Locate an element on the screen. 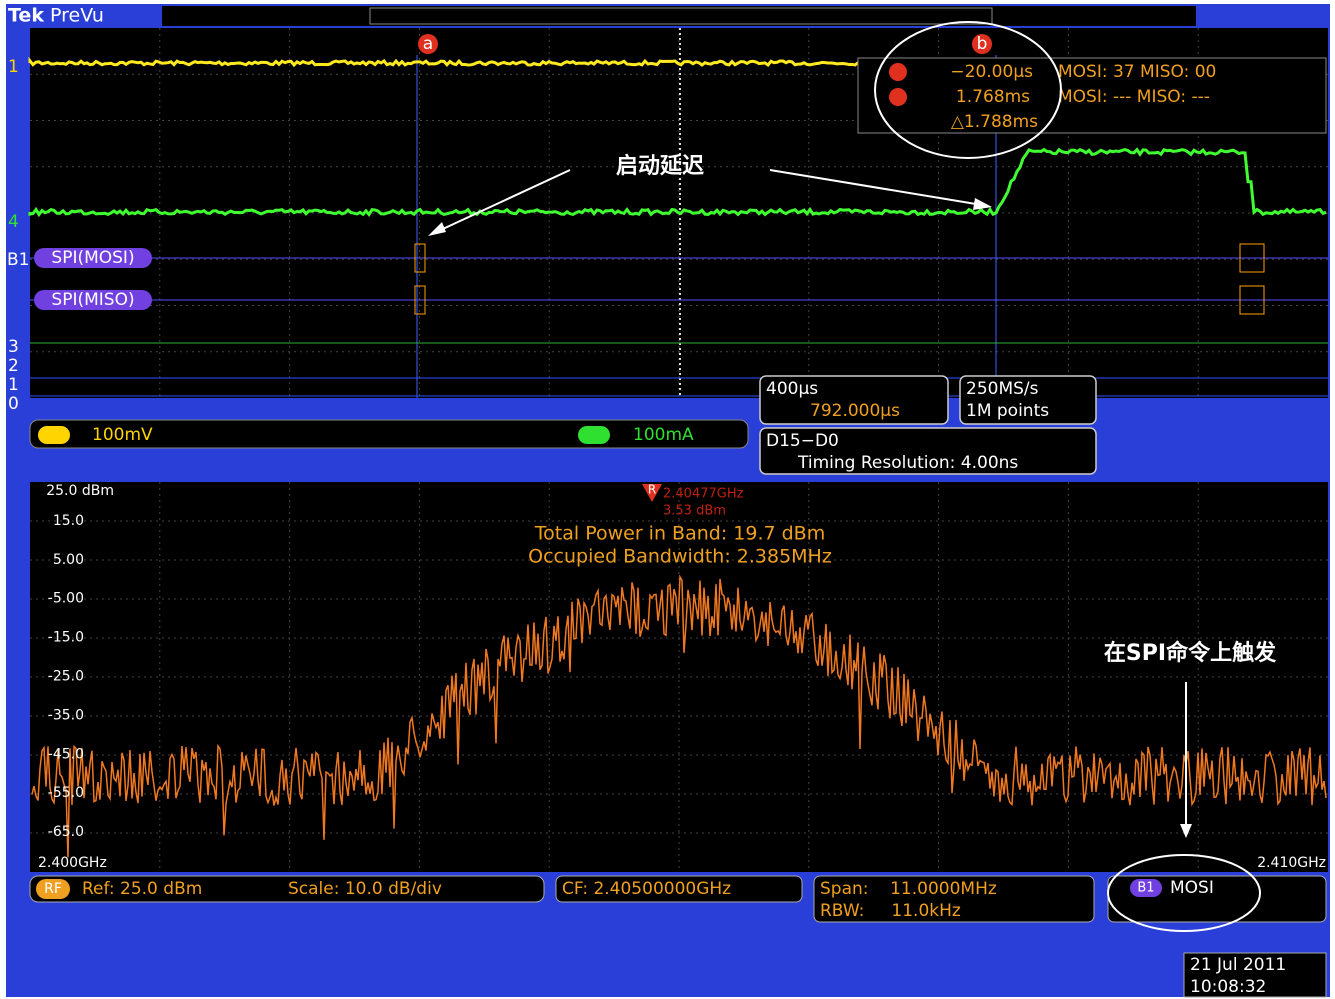 The height and width of the screenshot is (999, 1335). cursor-b-badge is located at coordinates (982, 44).